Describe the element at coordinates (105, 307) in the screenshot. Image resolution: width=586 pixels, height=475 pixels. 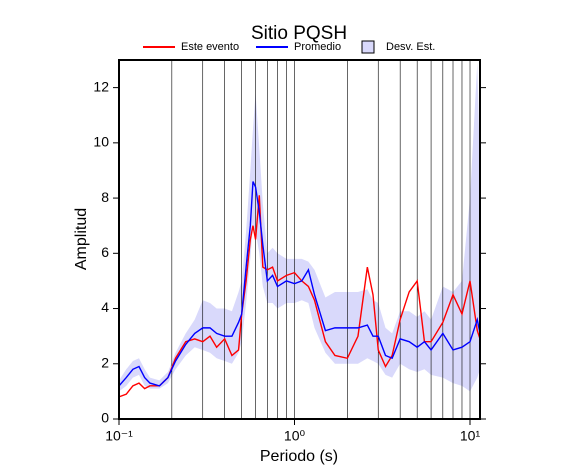
I see `y-tick-label: 4` at that location.